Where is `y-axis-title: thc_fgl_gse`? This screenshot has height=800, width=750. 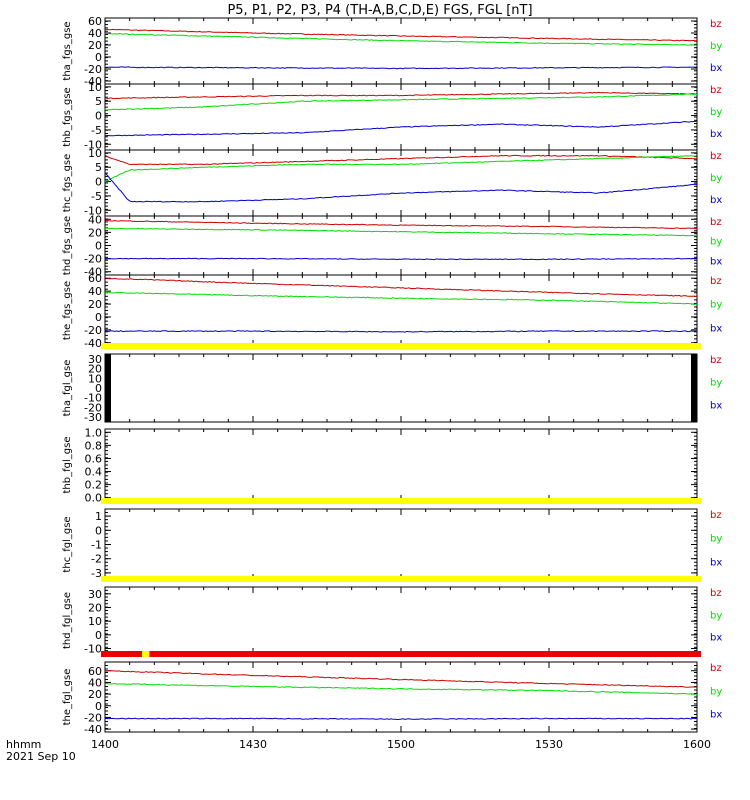 y-axis-title: thc_fgl_gse is located at coordinates (67, 544).